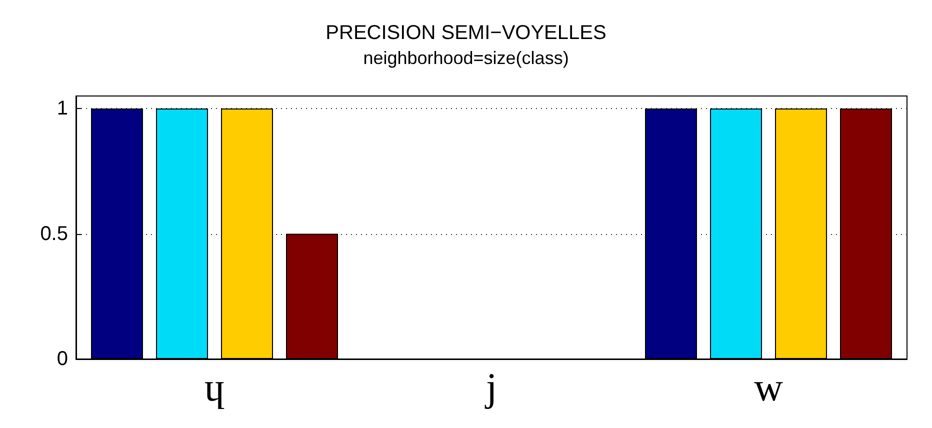 This screenshot has height=428, width=932. I want to click on x-tick-label: w, so click(769, 387).